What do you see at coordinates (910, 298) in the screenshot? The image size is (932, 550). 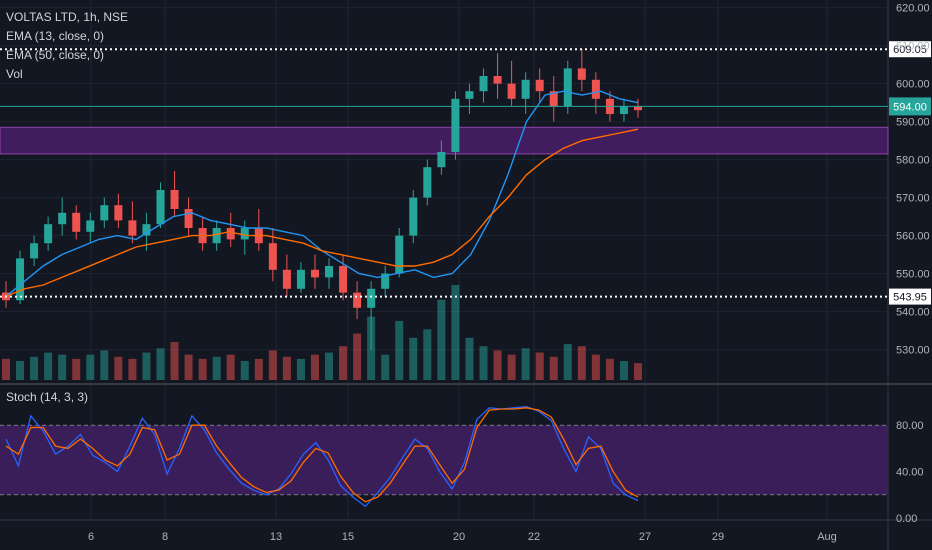 I see `level-label: 543.95` at bounding box center [910, 298].